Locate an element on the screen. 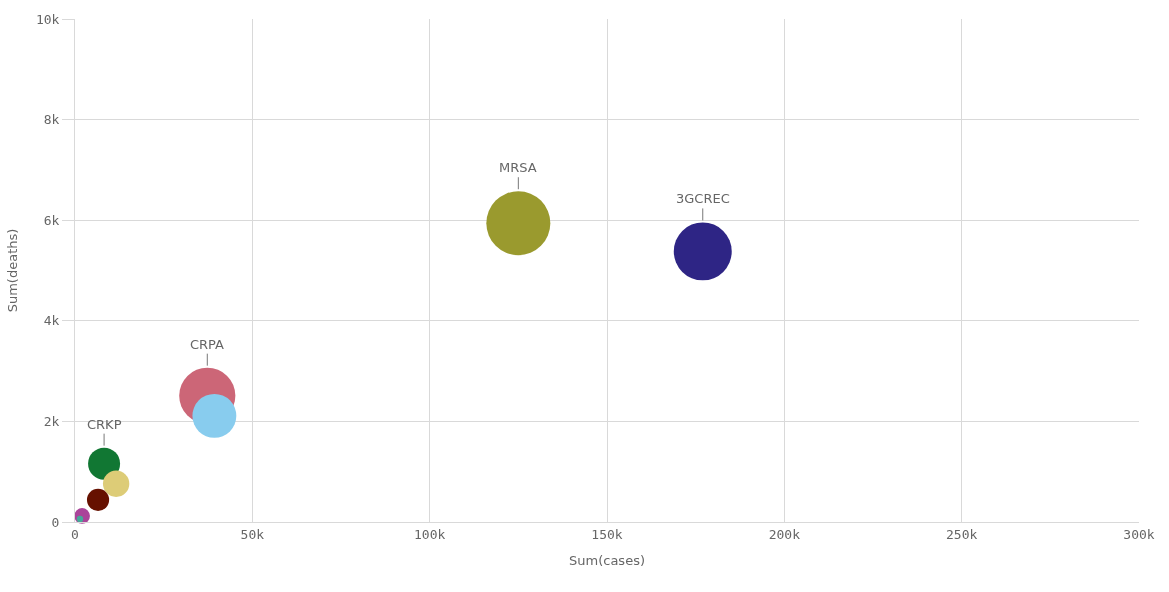 This screenshot has height=592, width=1169. x-axis-title: Sum(cases) is located at coordinates (607, 561).